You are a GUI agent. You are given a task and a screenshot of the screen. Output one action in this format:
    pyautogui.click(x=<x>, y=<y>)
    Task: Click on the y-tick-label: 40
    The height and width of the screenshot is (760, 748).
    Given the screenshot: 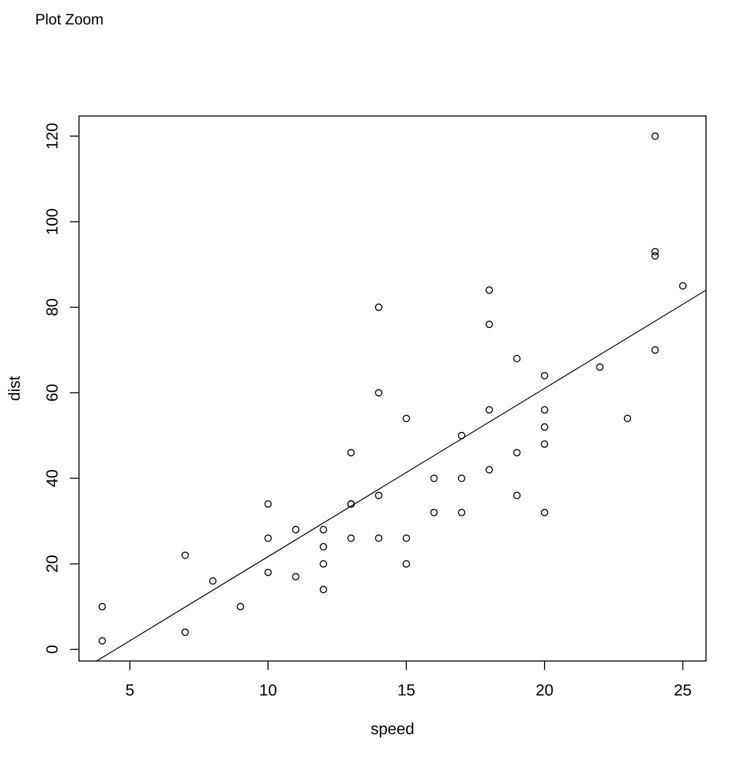 What is the action you would take?
    pyautogui.click(x=52, y=478)
    